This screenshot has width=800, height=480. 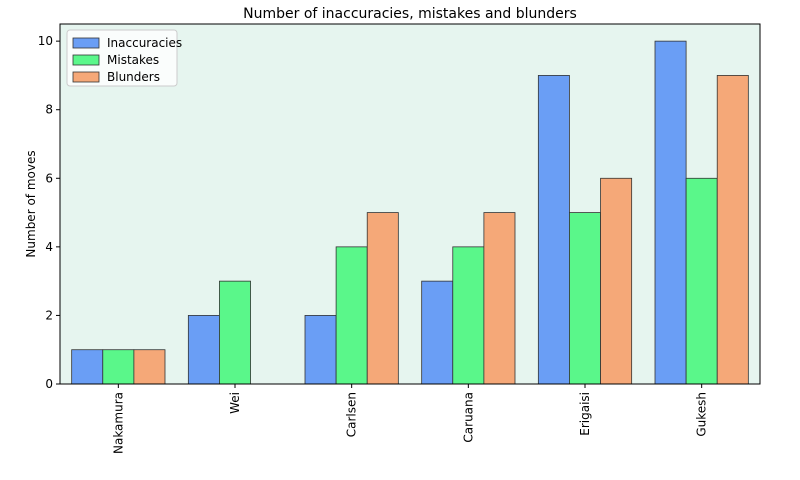 I want to click on y-tick-label: 4, so click(x=49, y=247).